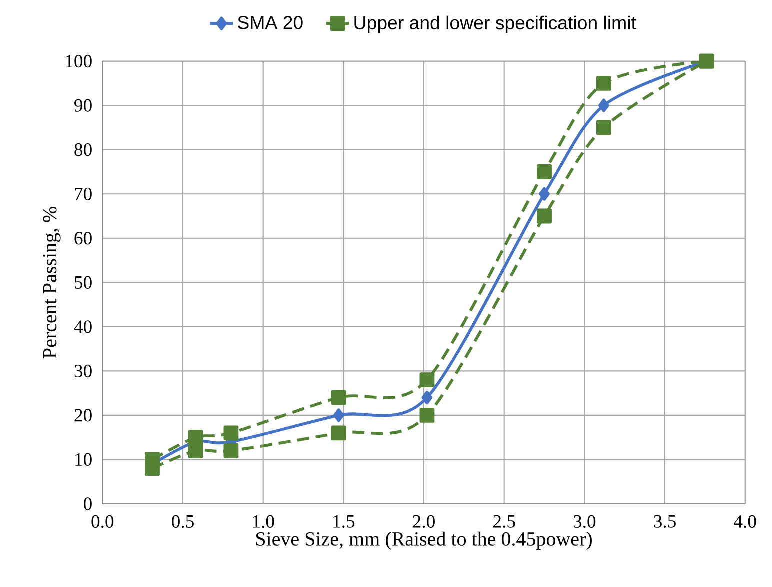 The image size is (772, 587). I want to click on y-tick-label: 90, so click(83, 105).